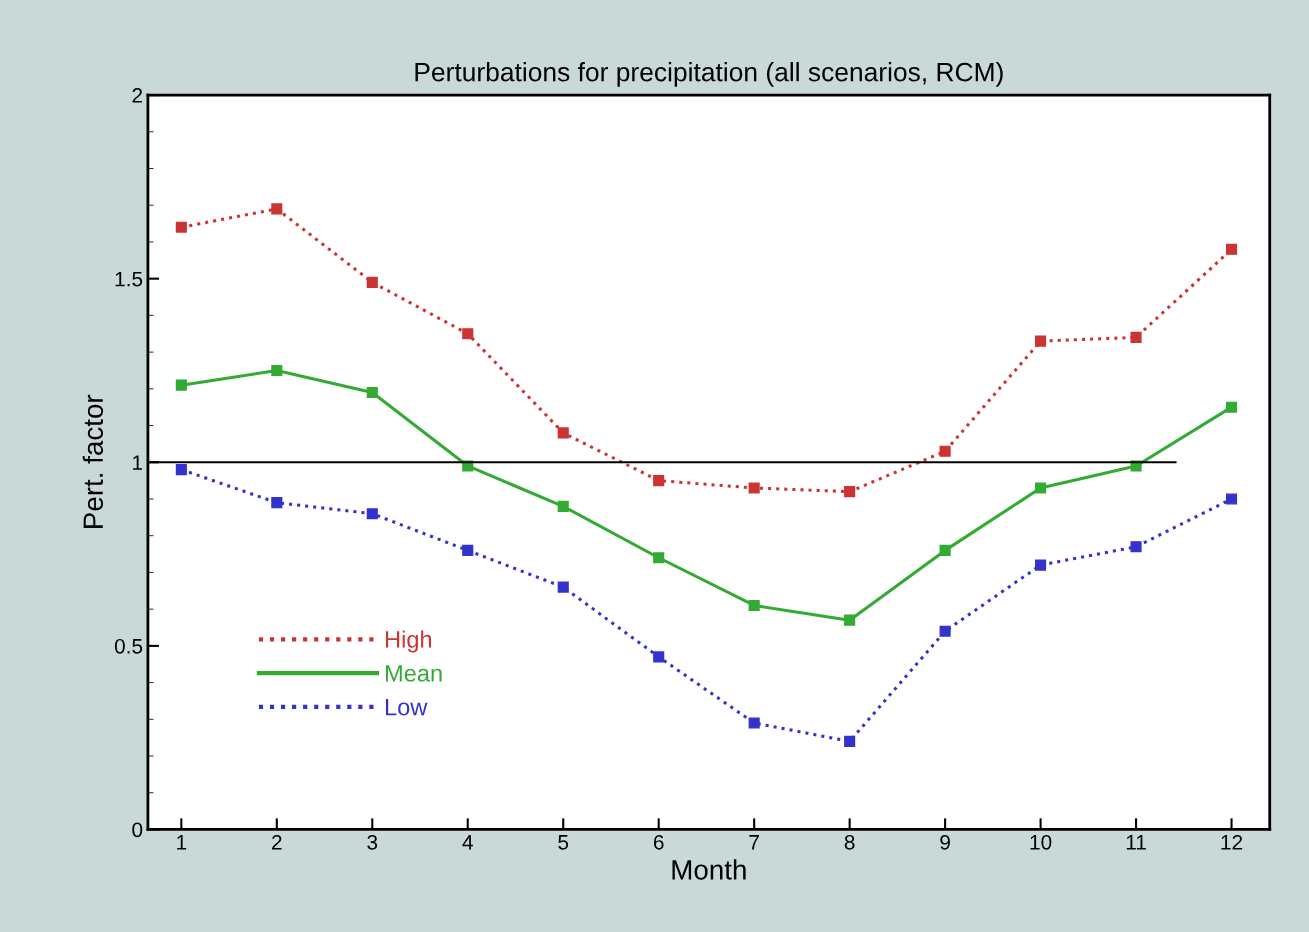 Image resolution: width=1309 pixels, height=932 pixels. I want to click on text: Mean, so click(413, 673).